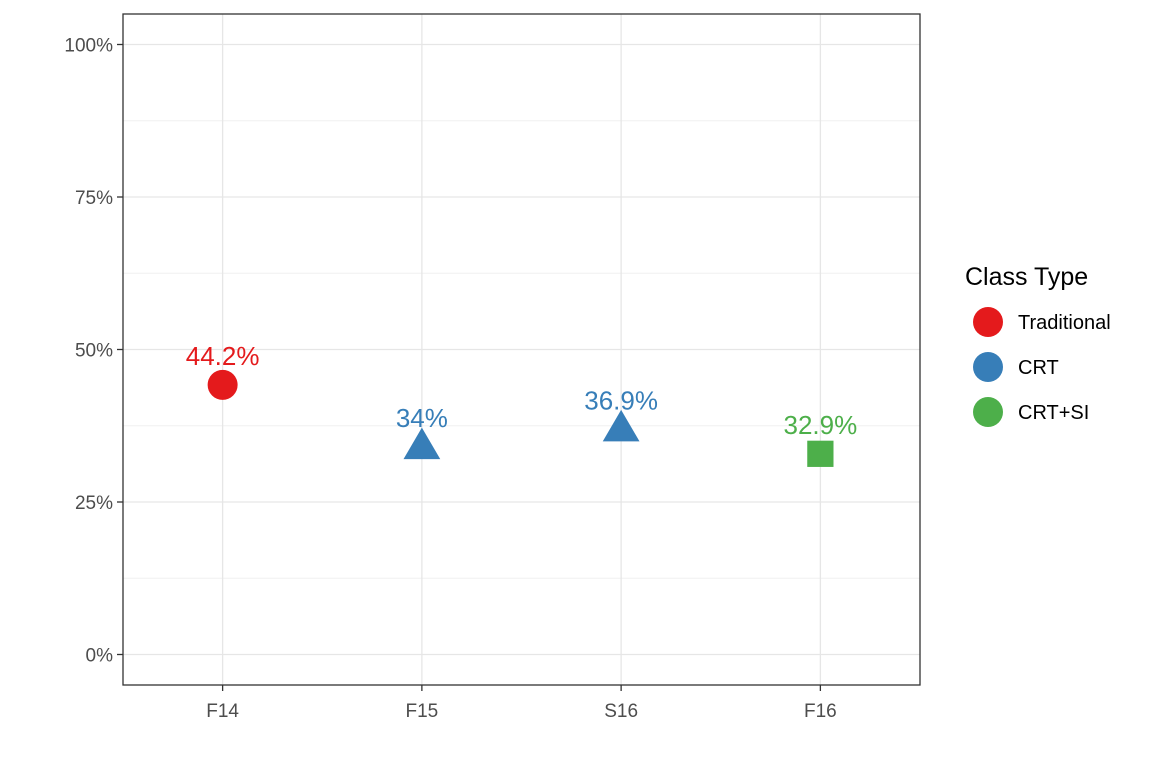 The image size is (1152, 773). I want to click on y-tick-label: 100%, so click(88, 46).